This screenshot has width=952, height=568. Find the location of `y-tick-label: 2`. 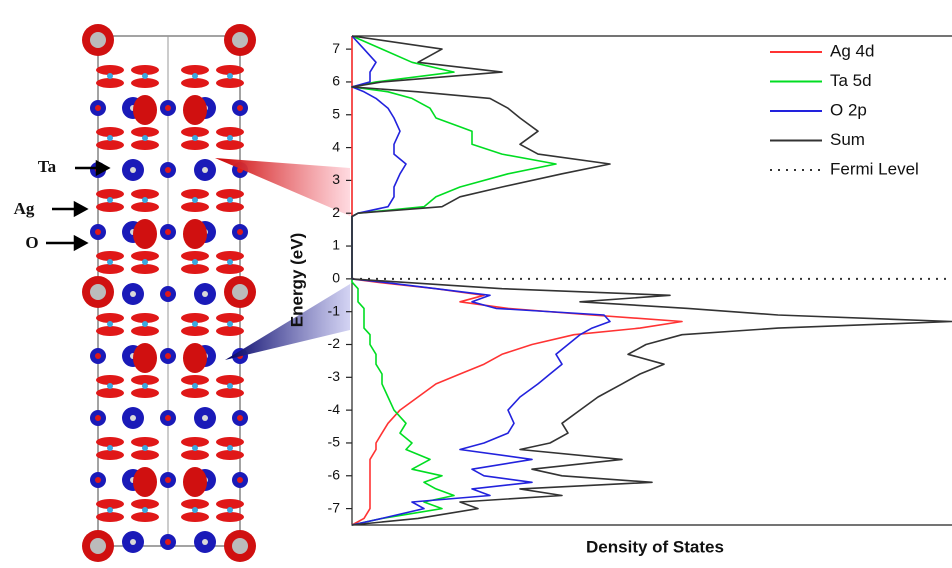

y-tick-label: 2 is located at coordinates (336, 212).